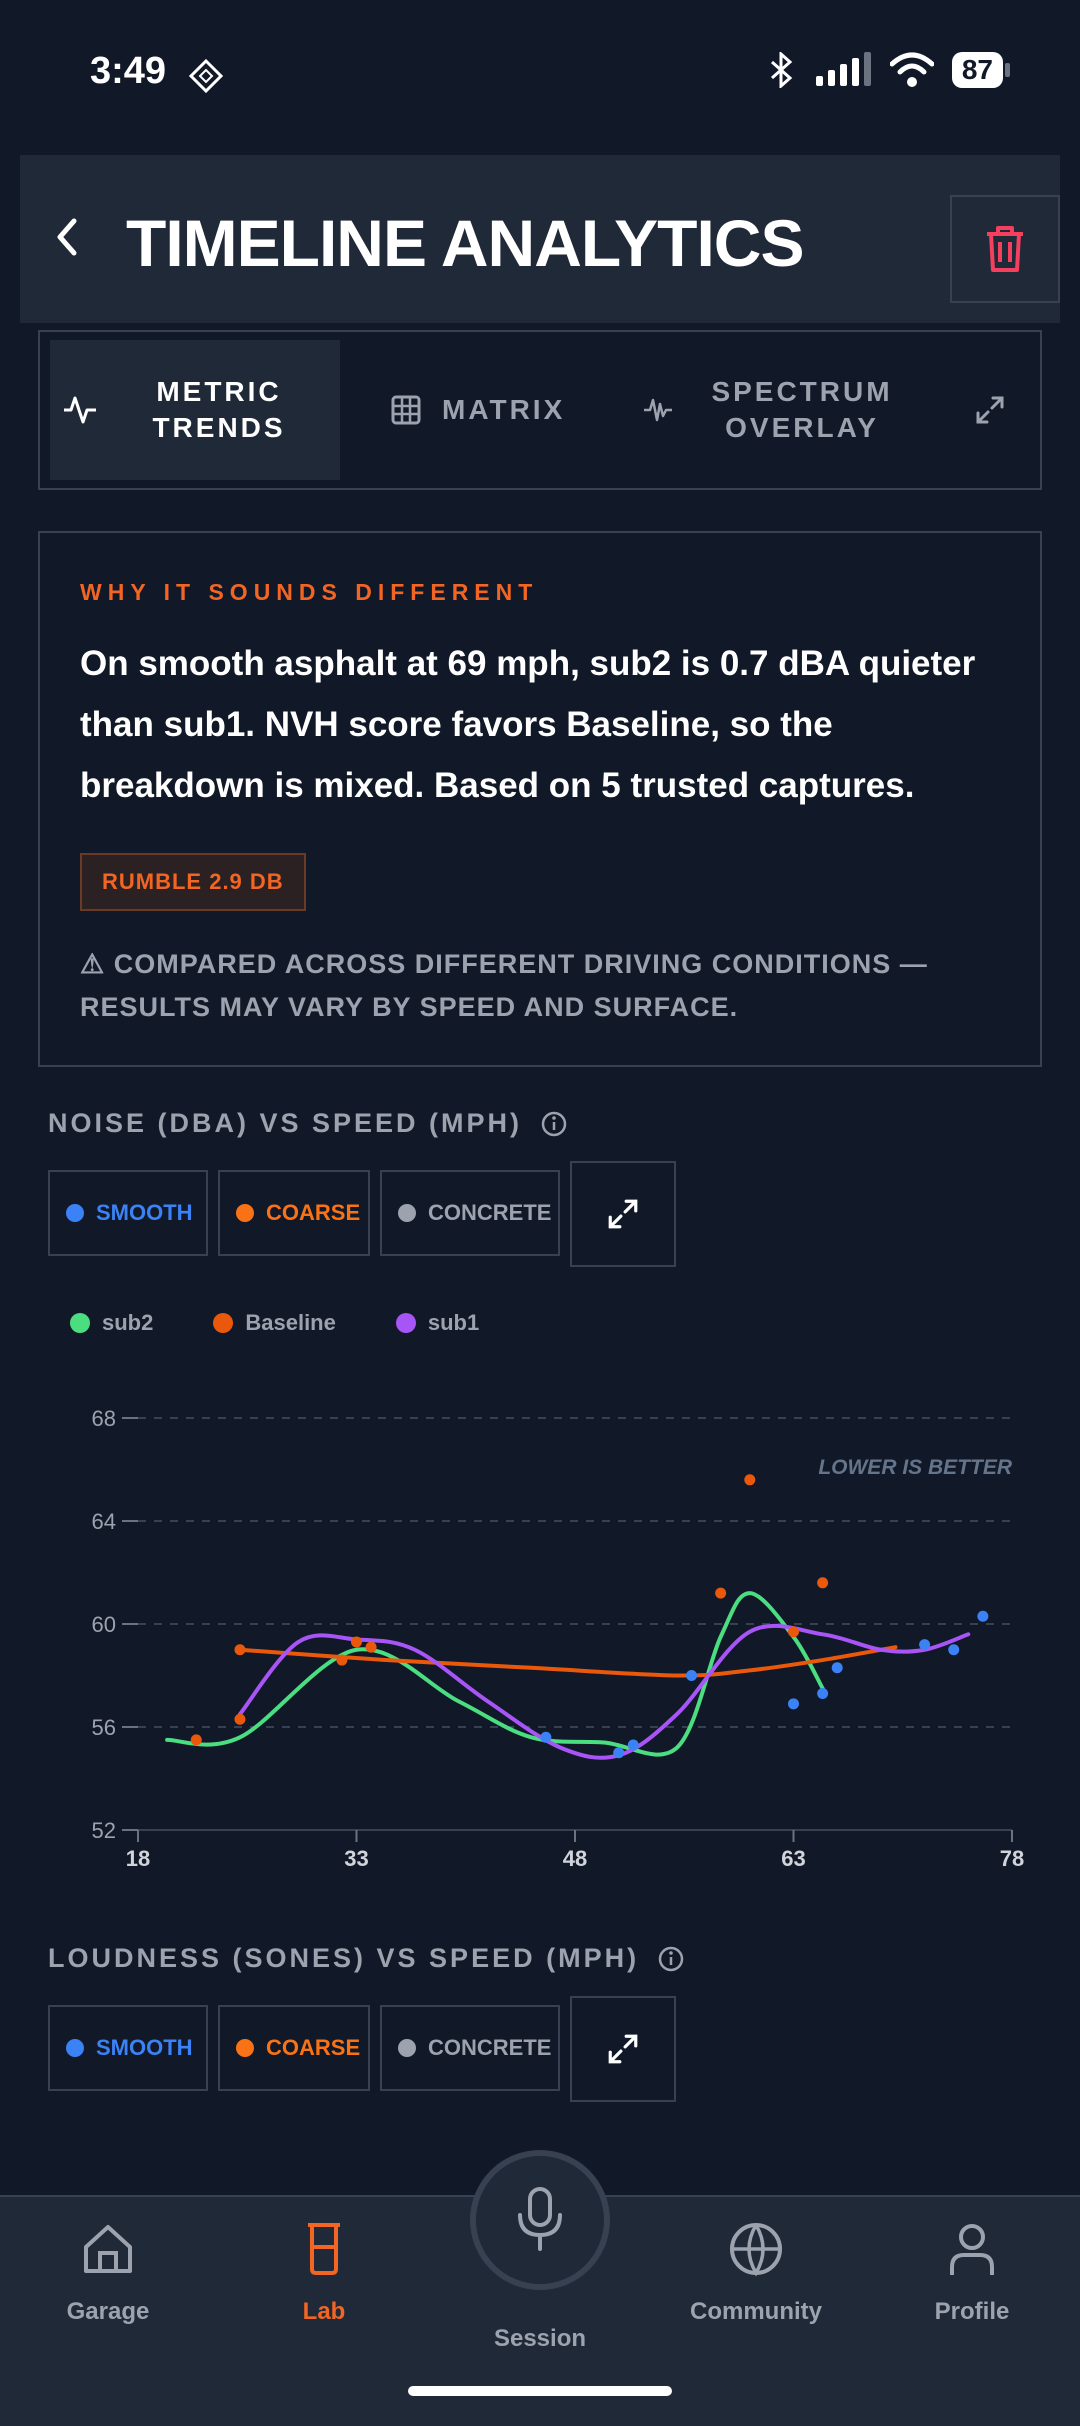 This screenshot has height=2426, width=1080. I want to click on series-line-baseline, so click(567, 1661).